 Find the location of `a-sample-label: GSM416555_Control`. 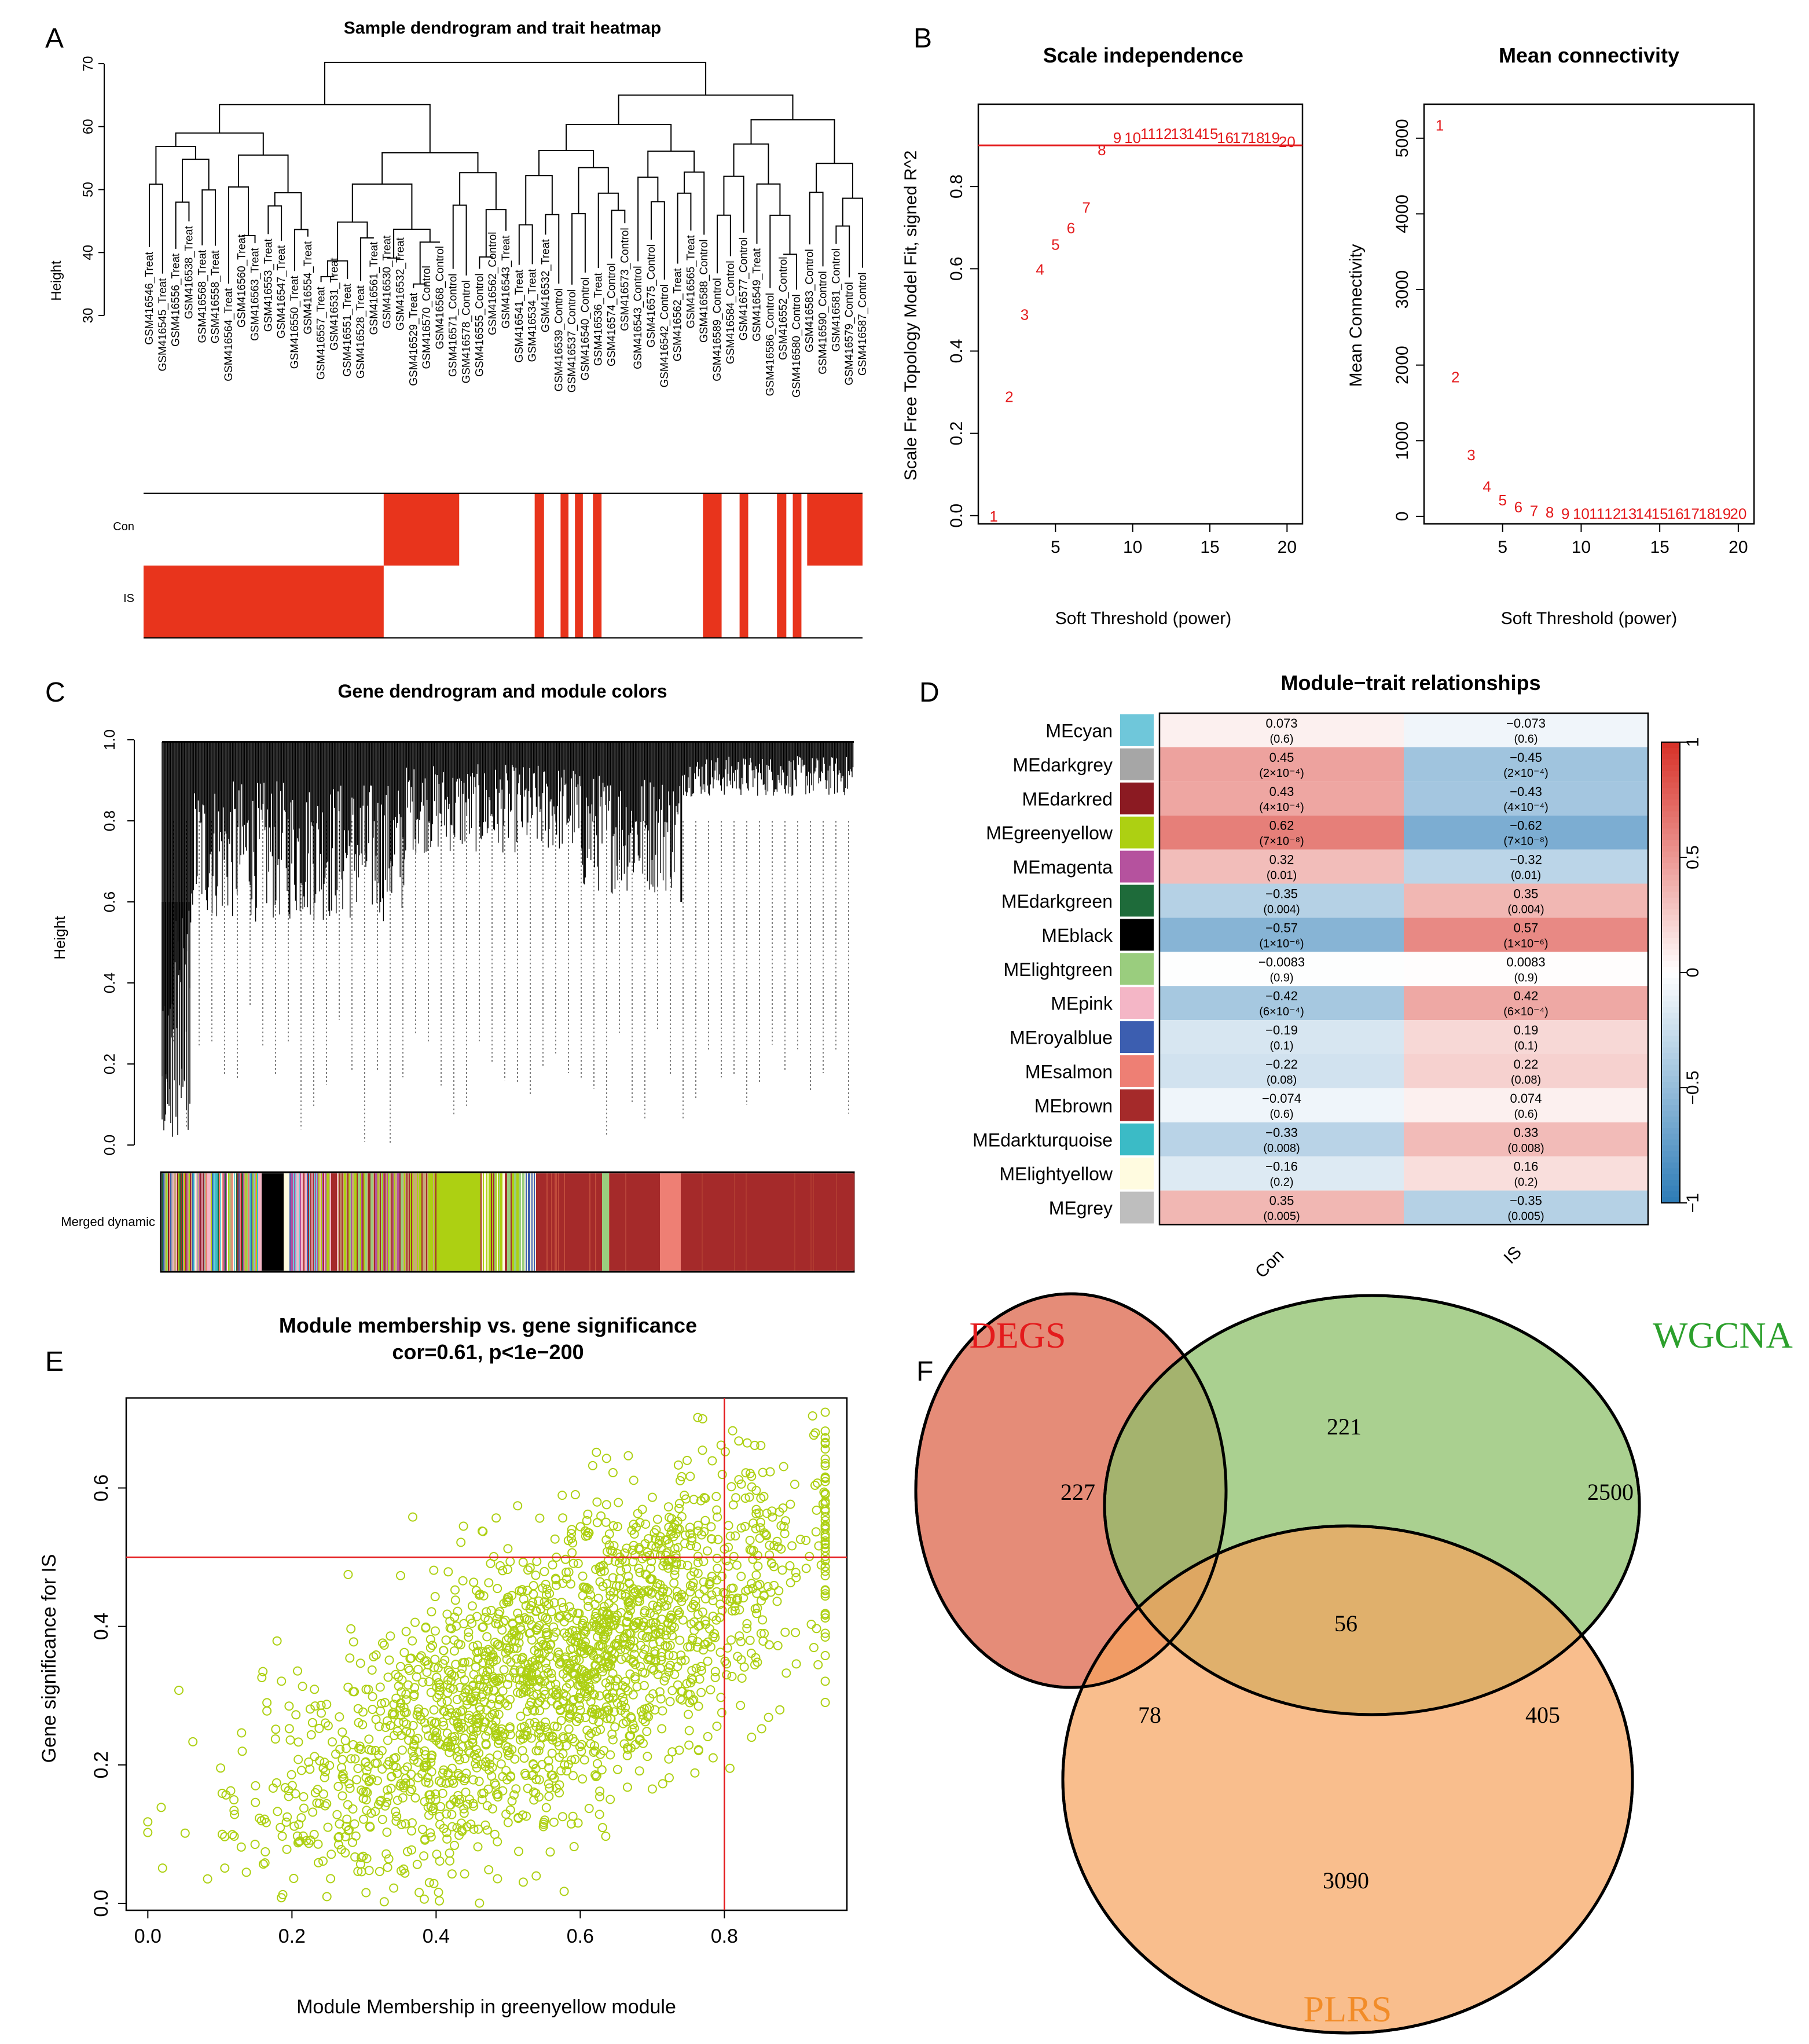

a-sample-label: GSM416555_Control is located at coordinates (480, 324).